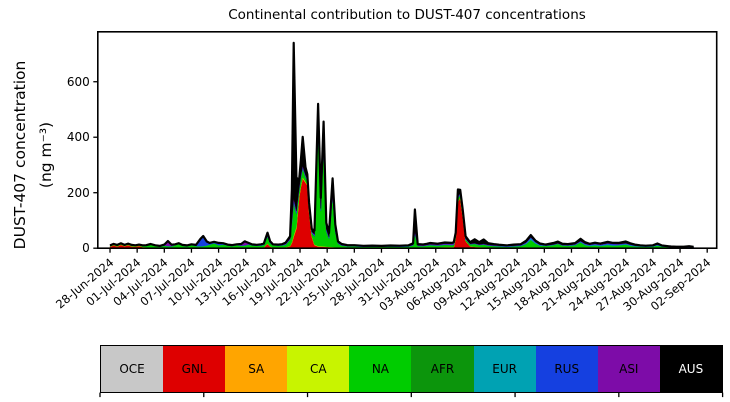 The width and height of the screenshot is (730, 402). I want to click on legend-item-eur: EUR, so click(504, 369).